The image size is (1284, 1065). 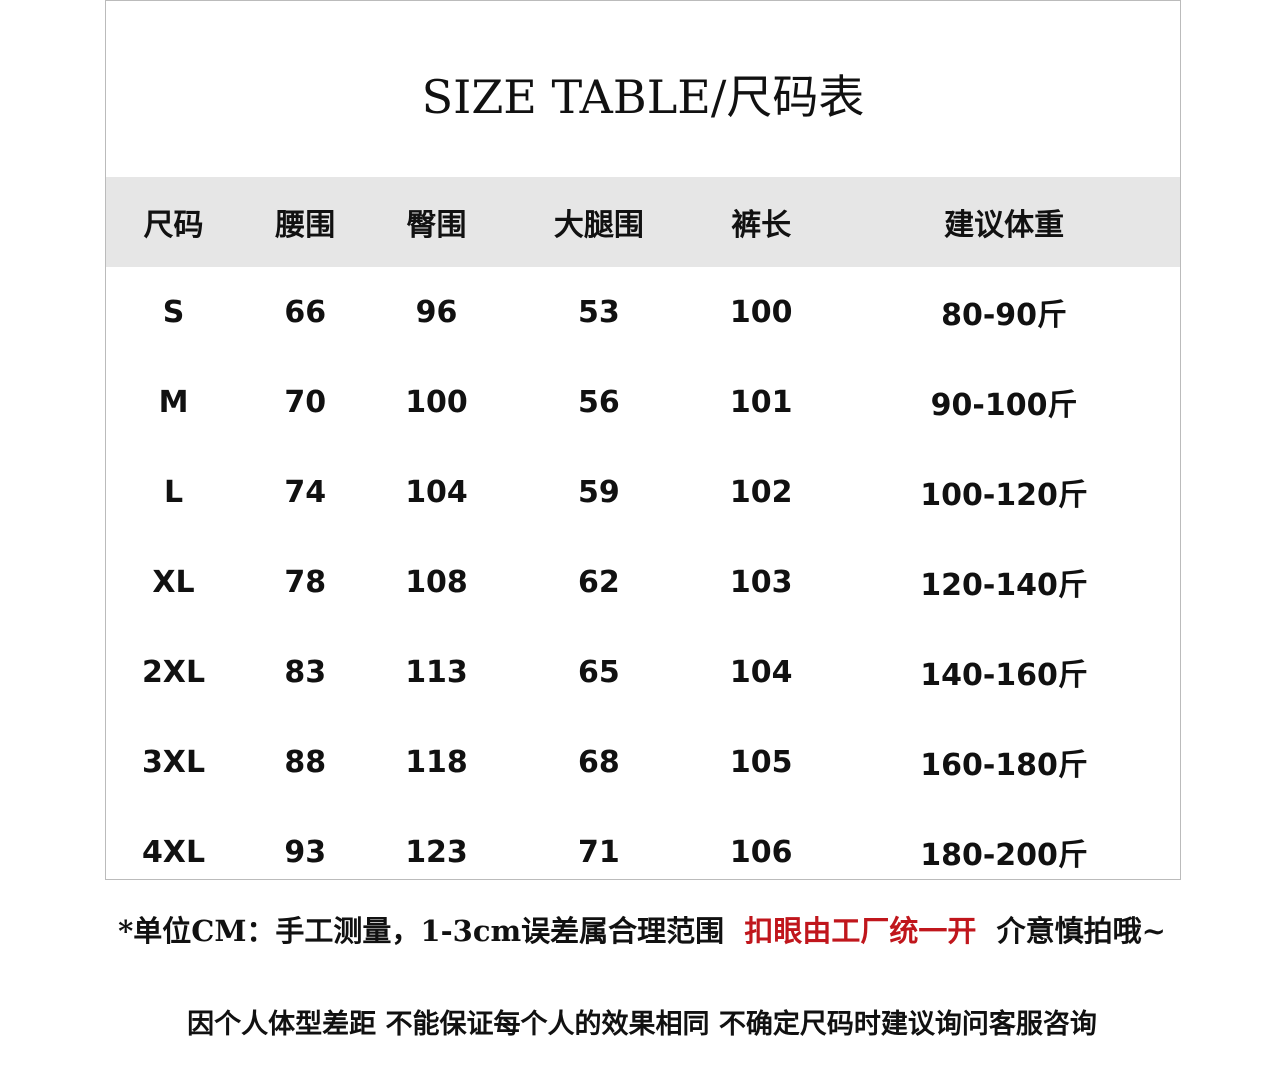 What do you see at coordinates (642, 1024) in the screenshot?
I see `note-line: 因个人体型差距 不能保证每个人的效果相同 不确定尺码时建议询问客服咨询` at bounding box center [642, 1024].